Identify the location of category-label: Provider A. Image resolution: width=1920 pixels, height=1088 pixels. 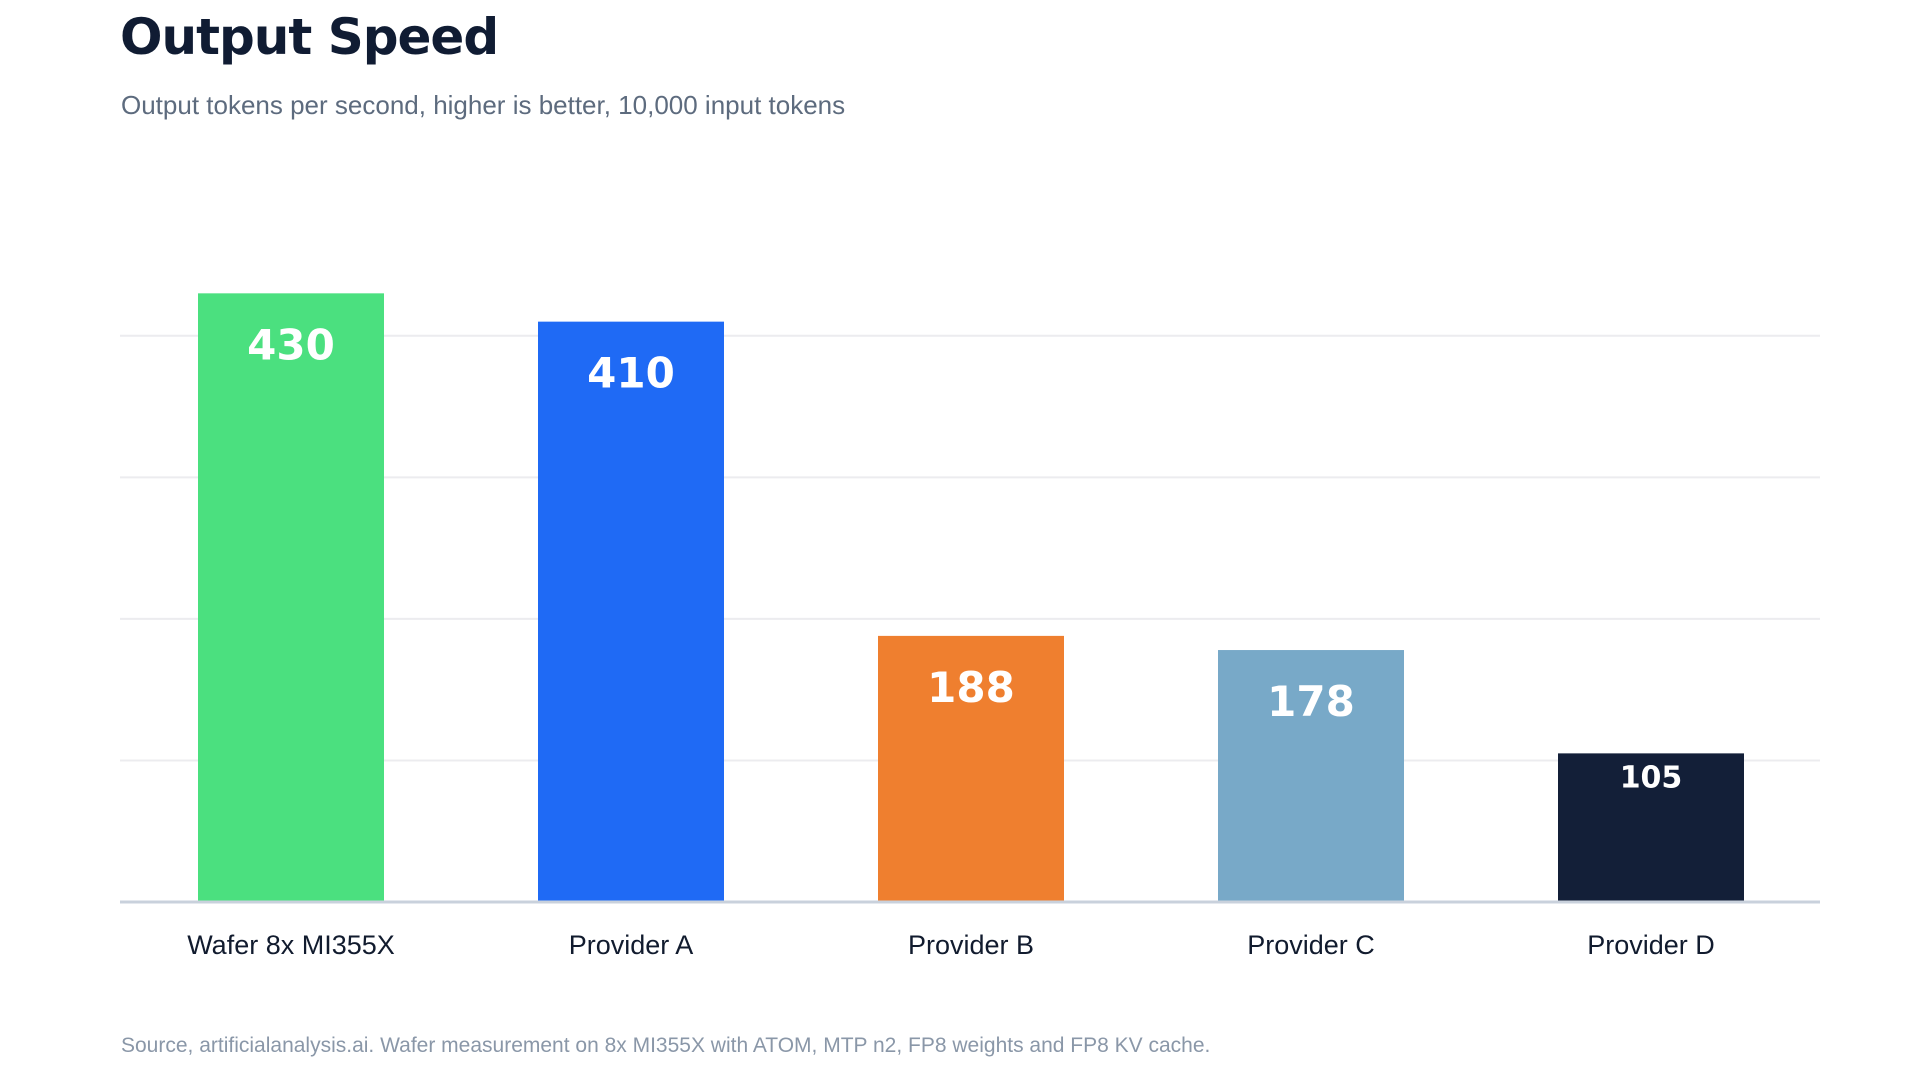
(631, 945).